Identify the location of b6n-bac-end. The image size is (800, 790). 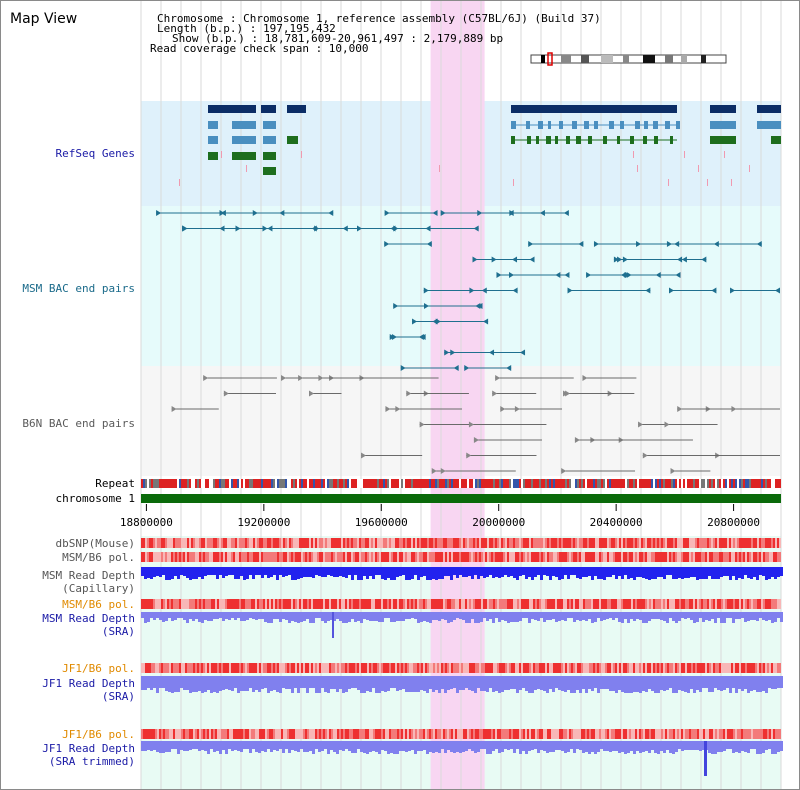
(517, 409).